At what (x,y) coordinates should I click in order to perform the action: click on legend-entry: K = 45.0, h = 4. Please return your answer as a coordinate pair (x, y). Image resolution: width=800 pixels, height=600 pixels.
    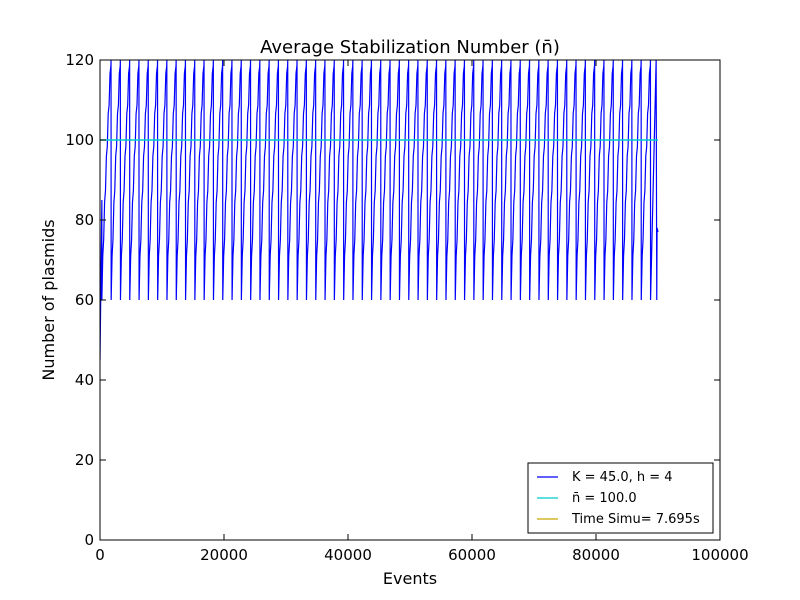
    Looking at the image, I should click on (605, 477).